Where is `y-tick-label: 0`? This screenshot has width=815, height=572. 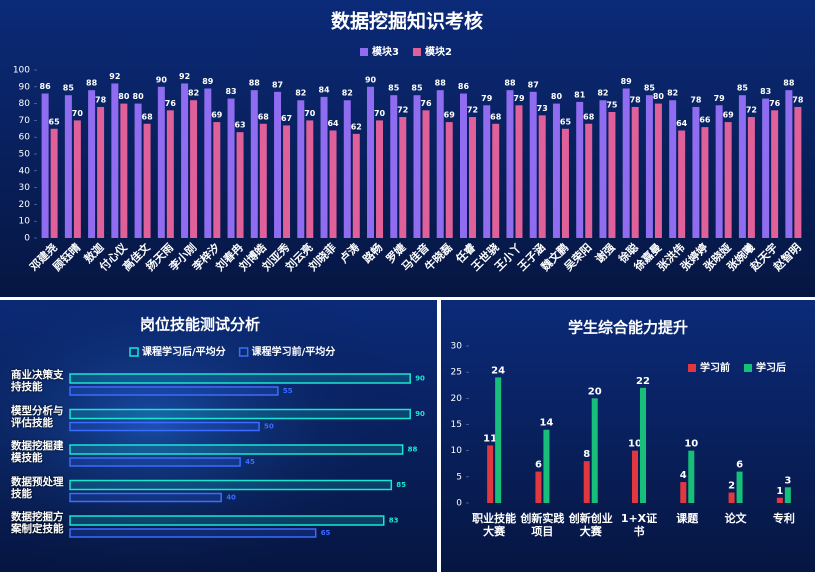 y-tick-label: 0 is located at coordinates (459, 504).